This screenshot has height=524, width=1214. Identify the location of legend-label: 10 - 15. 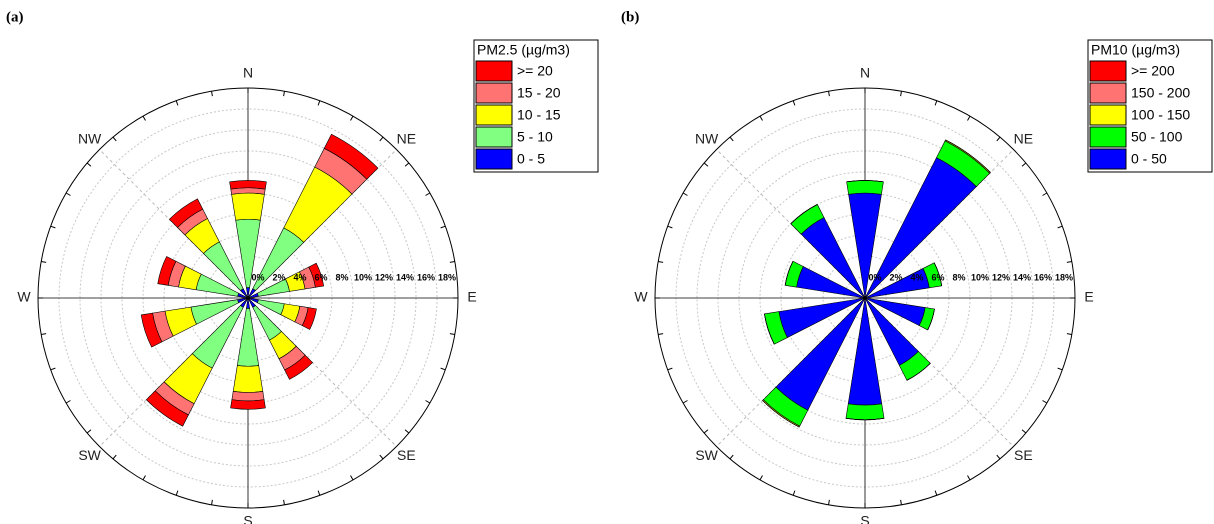
(539, 115).